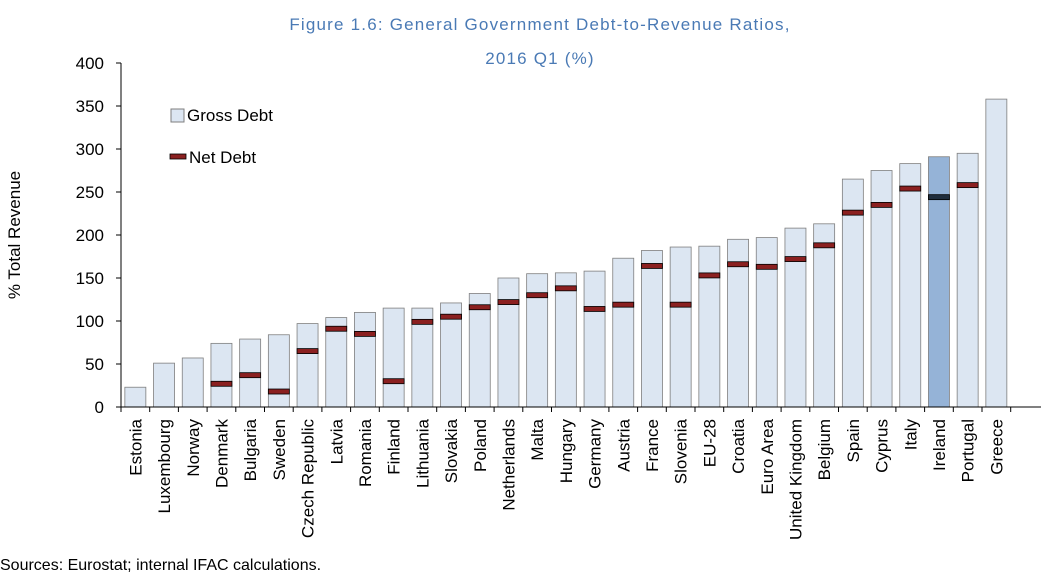 The width and height of the screenshot is (1041, 577). I want to click on chart-title-line-2: 2016 Q1 (%), so click(540, 58).